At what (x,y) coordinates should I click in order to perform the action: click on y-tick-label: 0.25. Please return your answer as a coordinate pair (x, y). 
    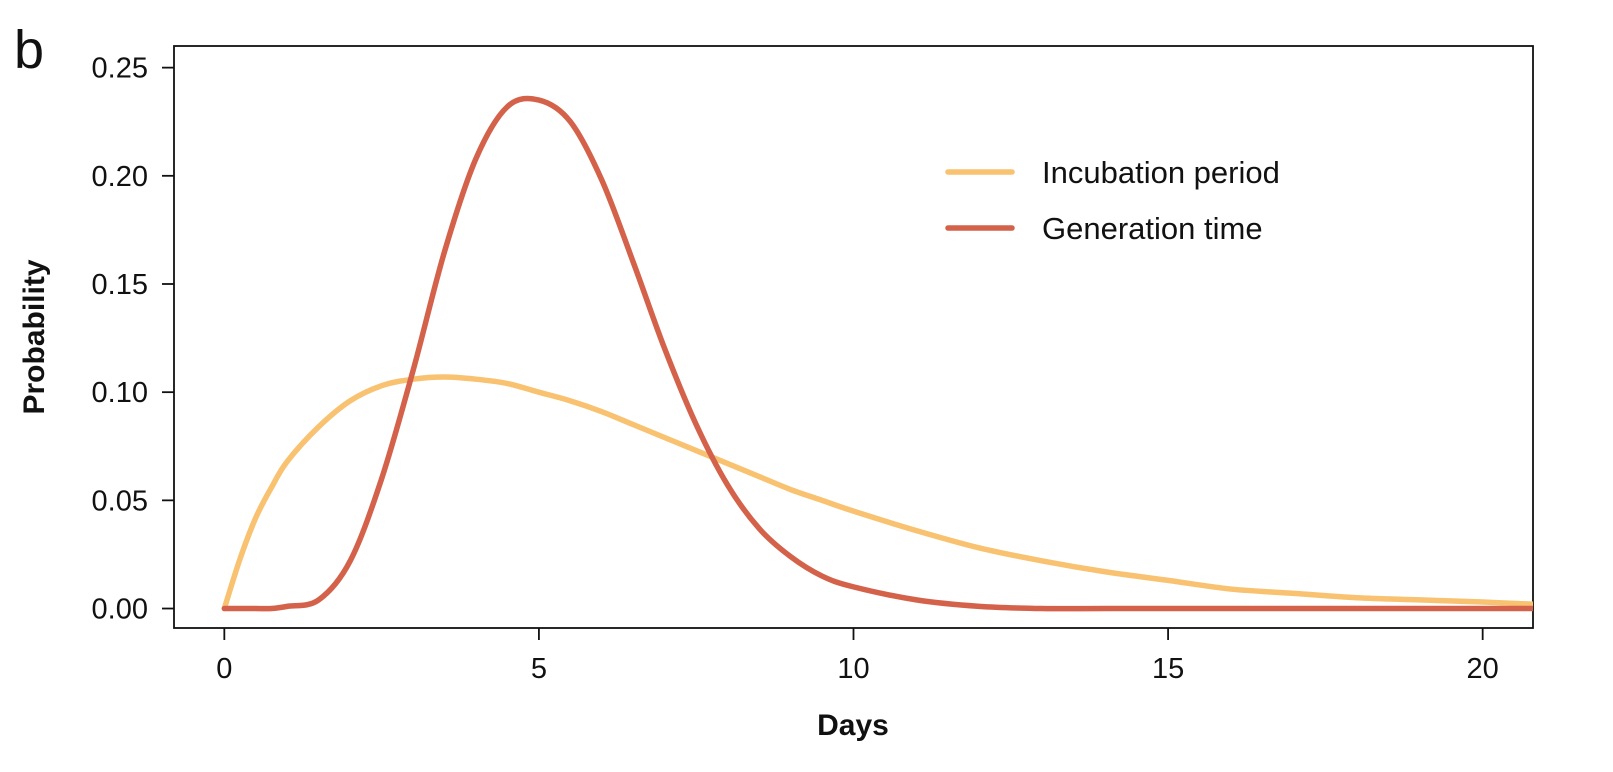
    Looking at the image, I should click on (120, 69).